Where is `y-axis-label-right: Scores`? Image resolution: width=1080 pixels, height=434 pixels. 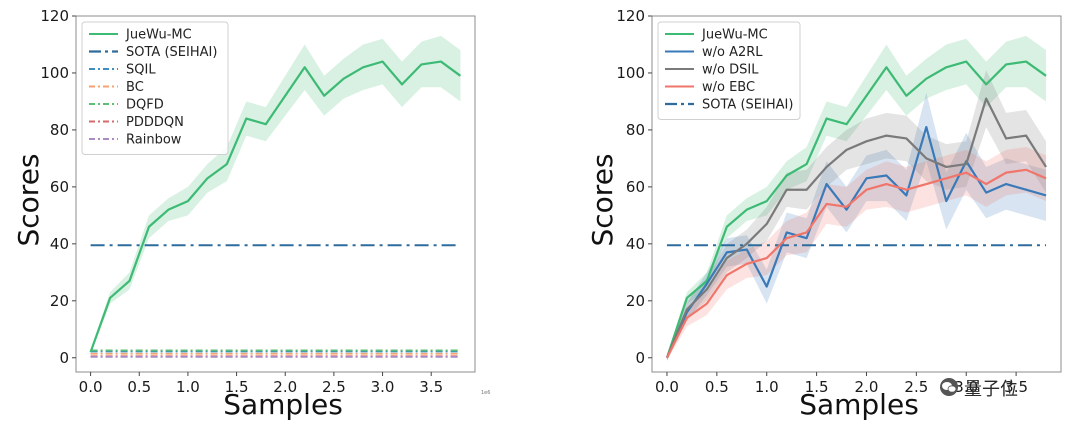
y-axis-label-right: Scores is located at coordinates (602, 199).